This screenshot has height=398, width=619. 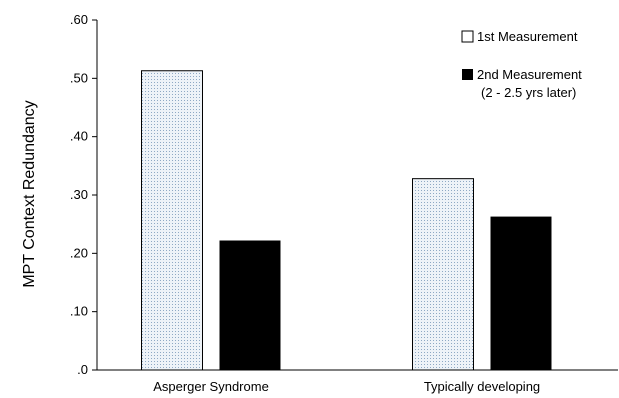 What do you see at coordinates (82, 369) in the screenshot?
I see `y-tick-label: .0` at bounding box center [82, 369].